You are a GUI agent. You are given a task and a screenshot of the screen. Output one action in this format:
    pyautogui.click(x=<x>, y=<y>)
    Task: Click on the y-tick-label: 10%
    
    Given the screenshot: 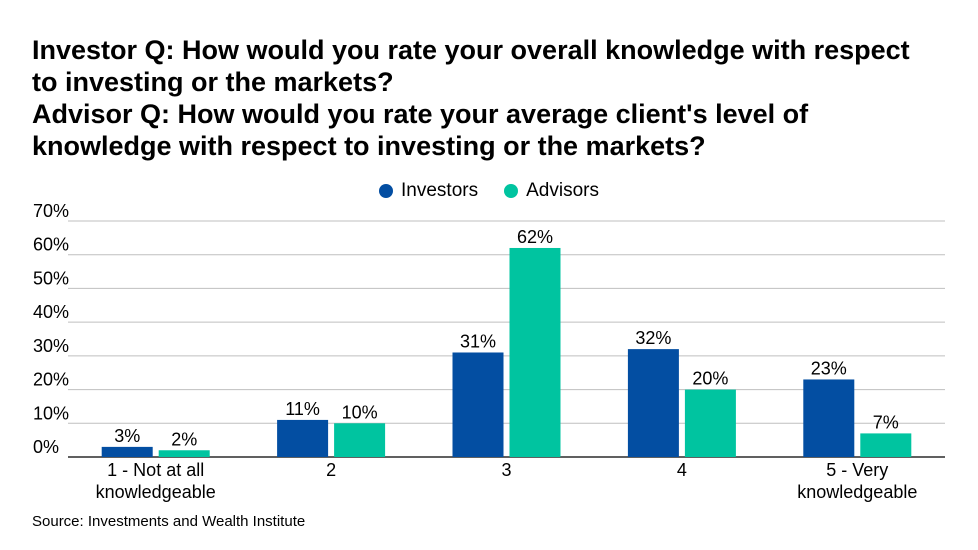 What is the action you would take?
    pyautogui.click(x=51, y=413)
    